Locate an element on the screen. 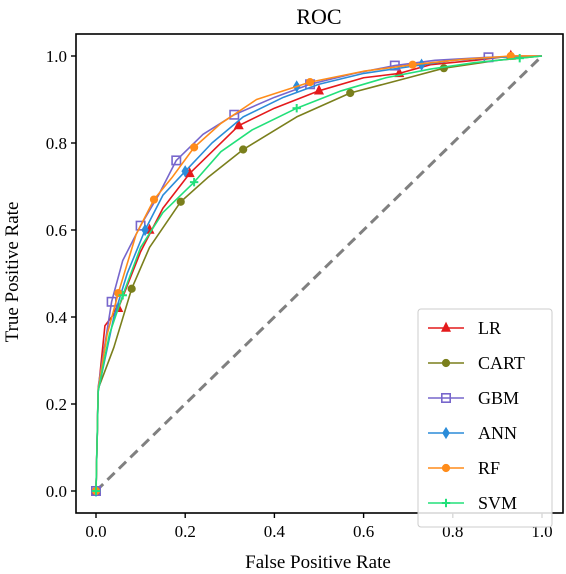  y-tick-label: 0.8 is located at coordinates (56, 143).